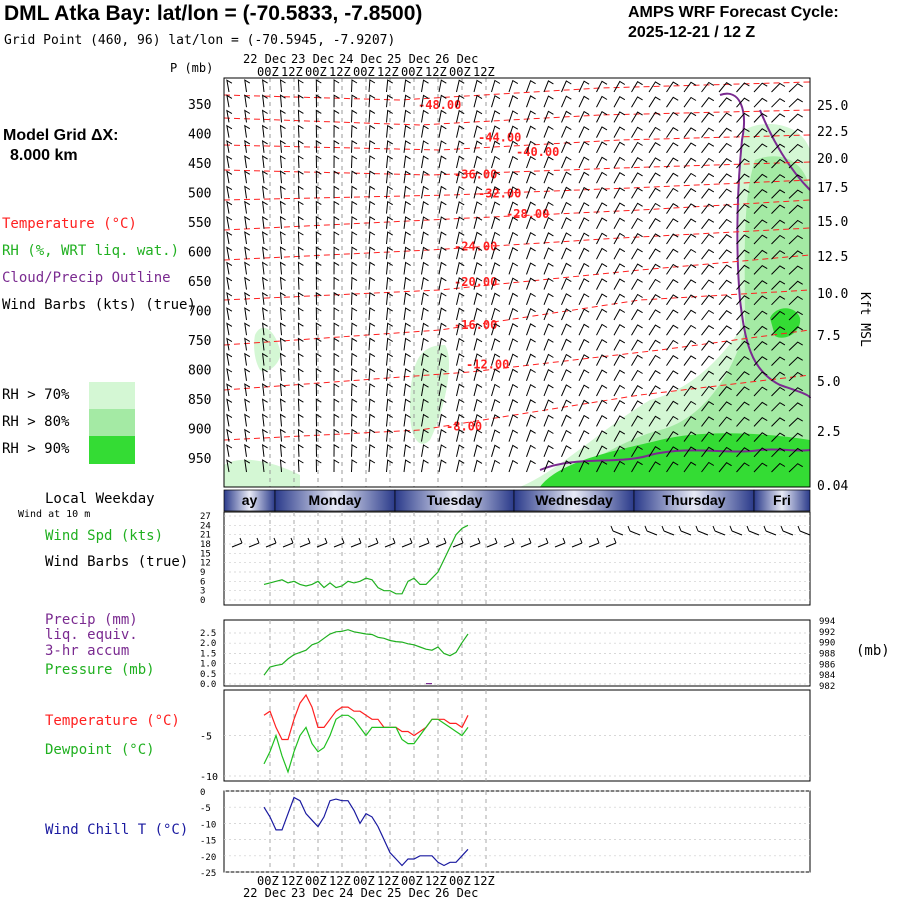 This screenshot has height=900, width=900. Describe the element at coordinates (208, 685) in the screenshot. I see `precip-y-tick: 0.0` at that location.